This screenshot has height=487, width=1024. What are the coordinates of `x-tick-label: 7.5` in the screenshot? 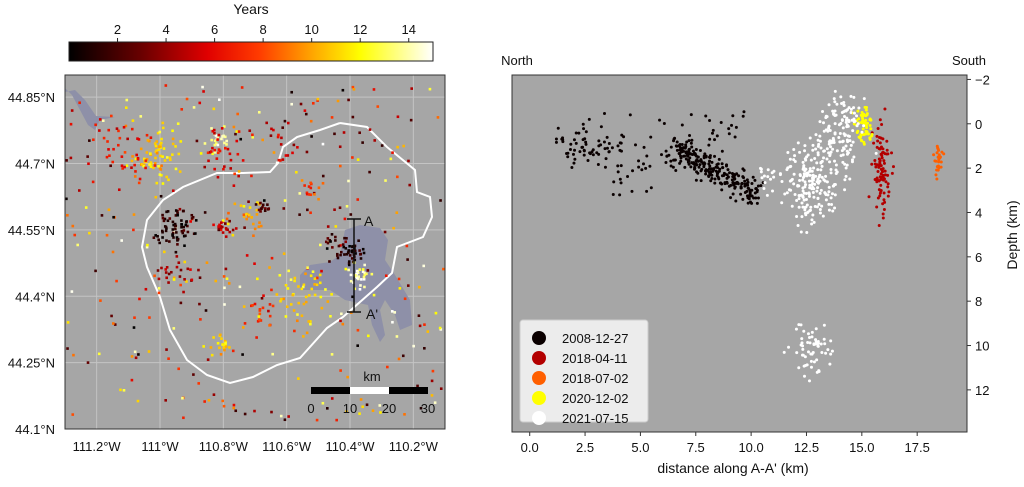 It's located at (696, 447).